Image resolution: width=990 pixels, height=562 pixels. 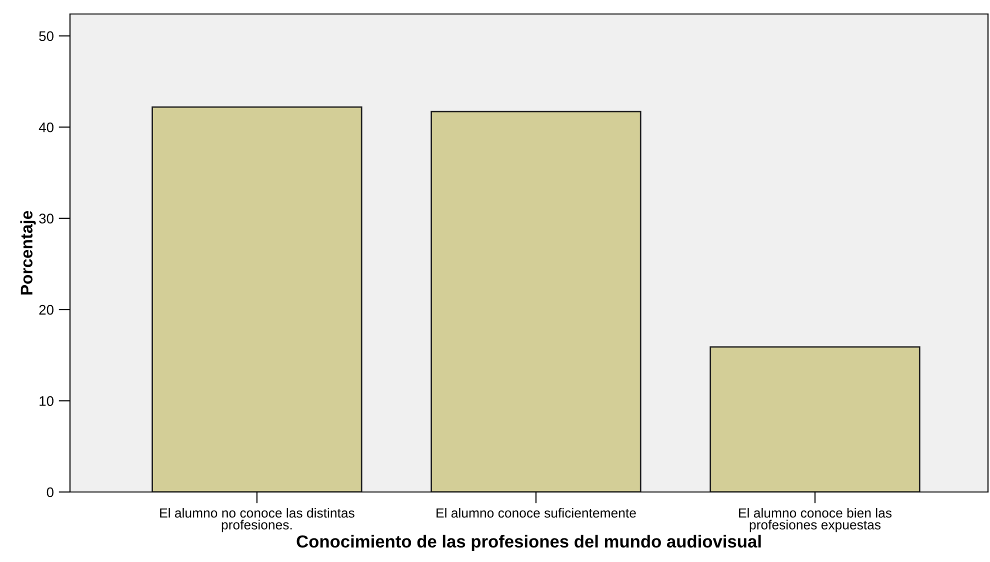 What do you see at coordinates (815, 520) in the screenshot?
I see `x-tick-label: El alumno conoce bien las profesiones expuestas` at bounding box center [815, 520].